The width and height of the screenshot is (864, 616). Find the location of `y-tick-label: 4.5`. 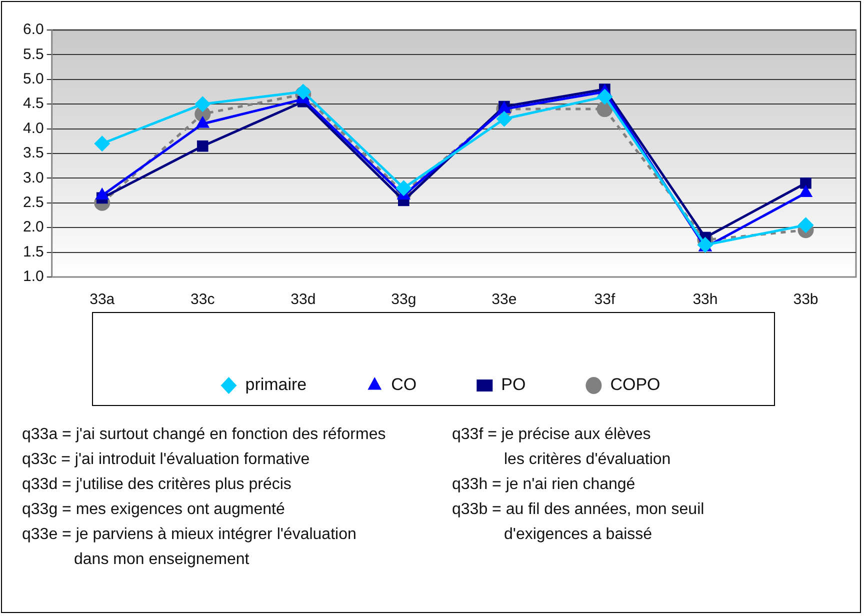

y-tick-label: 4.5 is located at coordinates (33, 103).